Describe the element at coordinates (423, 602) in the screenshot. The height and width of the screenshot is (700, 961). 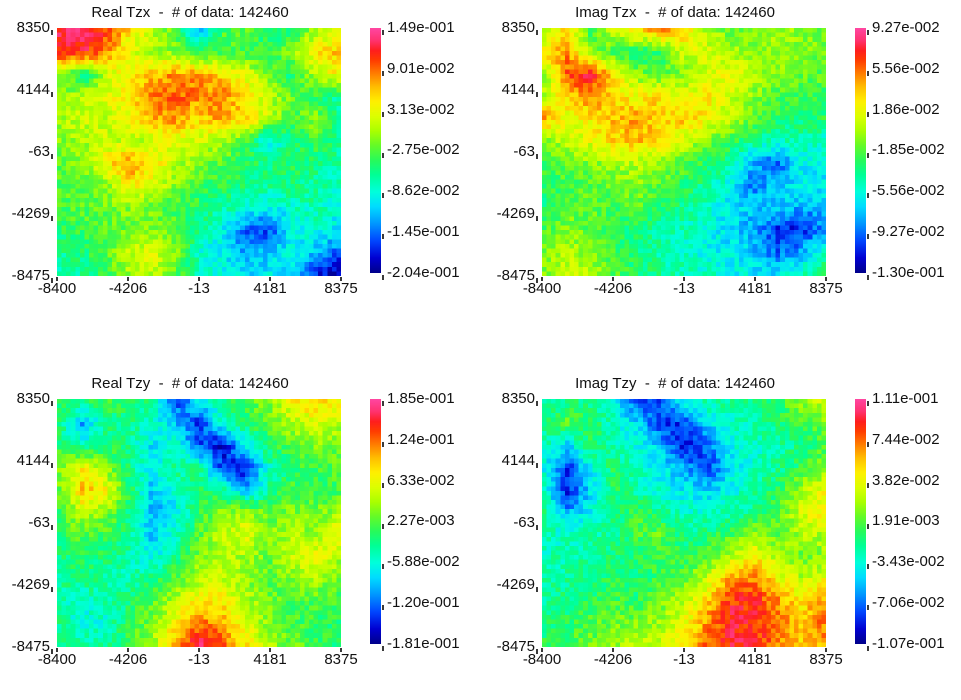
I see `colorbar-tick-label: -1.20e-001` at that location.